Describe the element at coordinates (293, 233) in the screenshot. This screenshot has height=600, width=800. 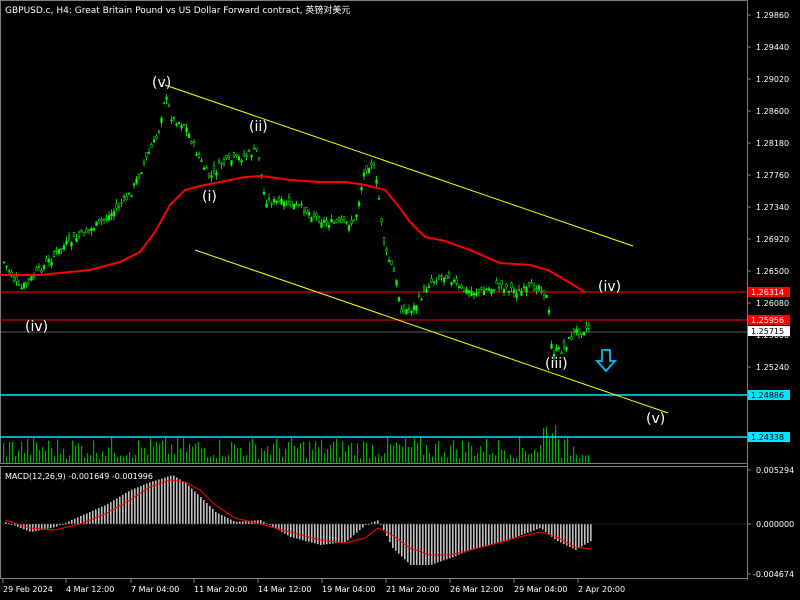
I see `moving-average-line` at that location.